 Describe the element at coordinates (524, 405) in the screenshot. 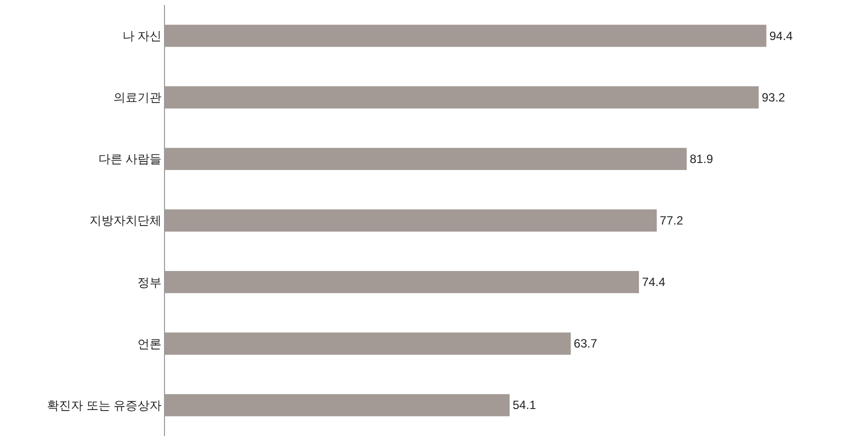

I see `data-label: 54.1` at that location.